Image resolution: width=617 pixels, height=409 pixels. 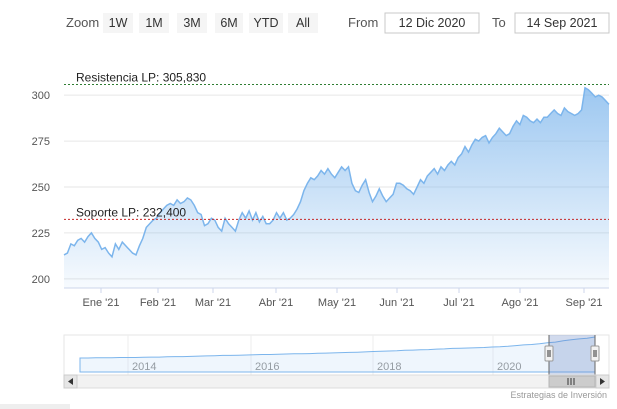 What do you see at coordinates (389, 367) in the screenshot?
I see `navigator-year-label: 2018` at bounding box center [389, 367].